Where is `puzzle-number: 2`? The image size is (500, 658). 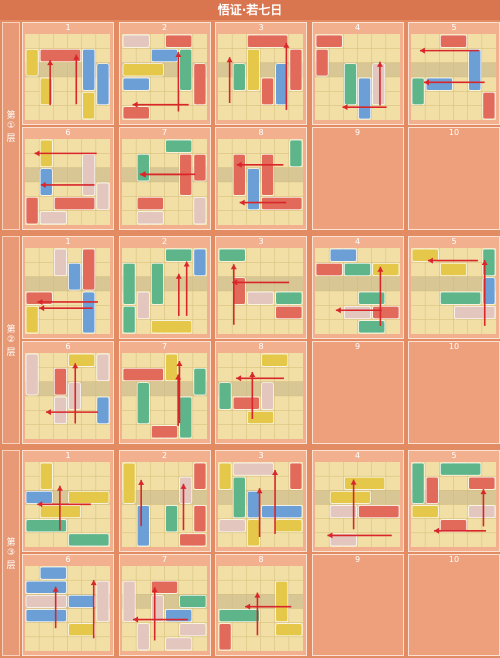
puzzle-number: 2 is located at coordinates (164, 455).